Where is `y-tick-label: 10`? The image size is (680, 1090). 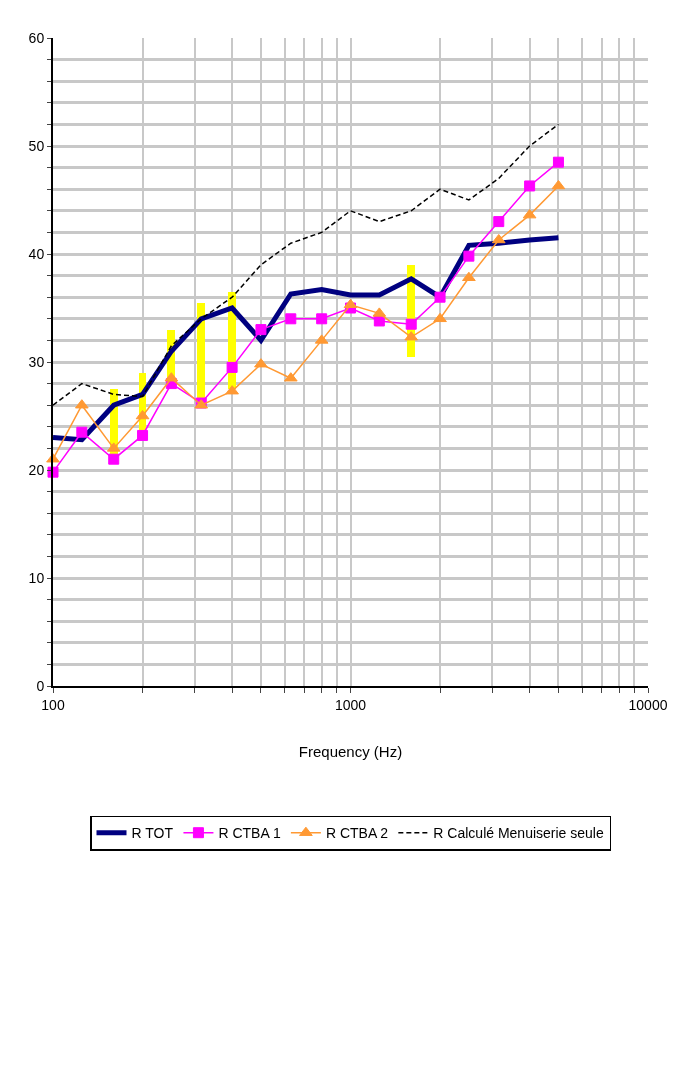
y-tick-label: 10 is located at coordinates (36, 577).